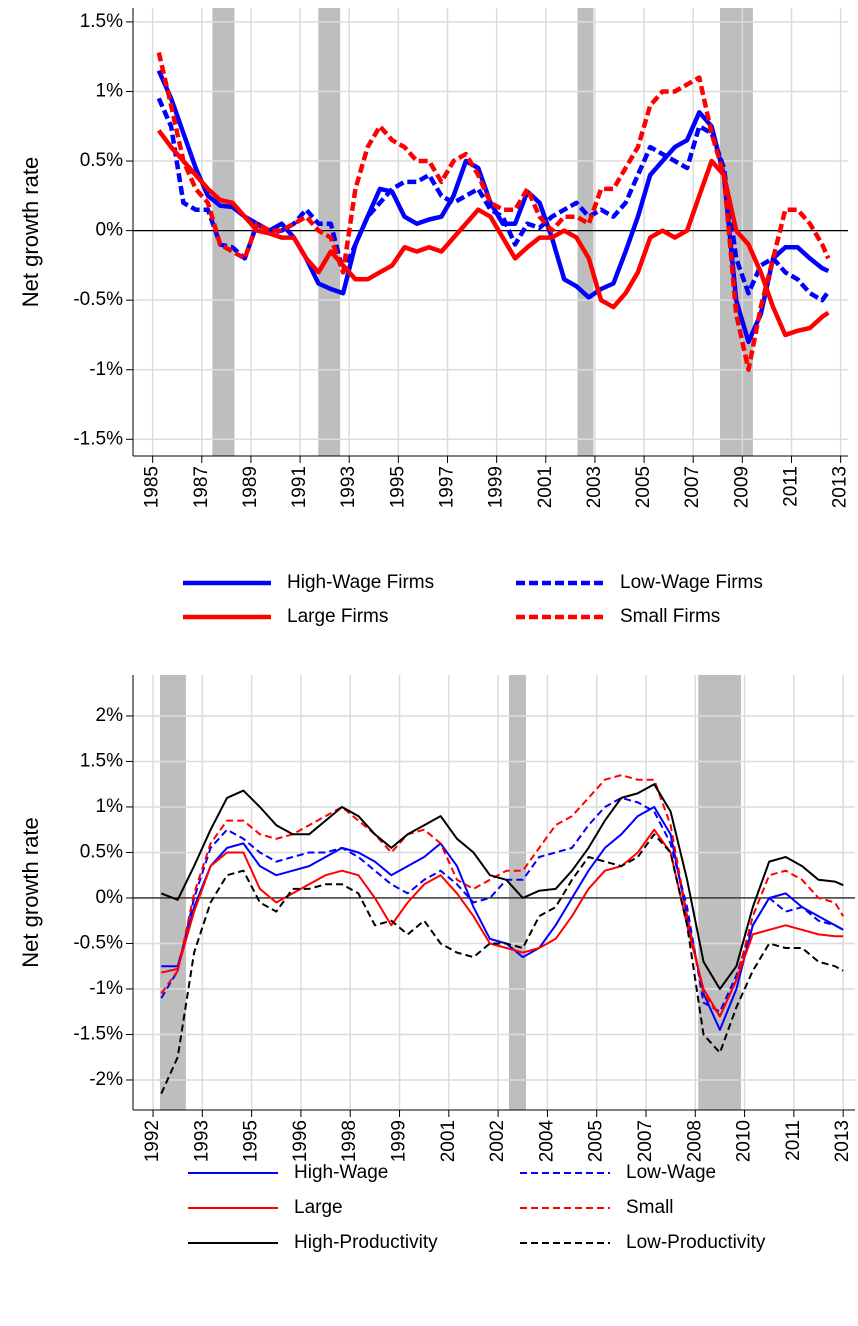 This screenshot has width=858, height=1326. I want to click on legend-label: High-Productivity, so click(366, 1242).